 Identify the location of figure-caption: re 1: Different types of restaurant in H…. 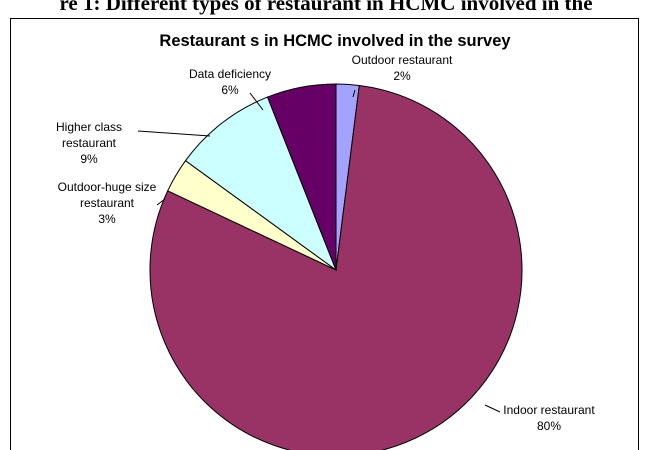
(326, 7).